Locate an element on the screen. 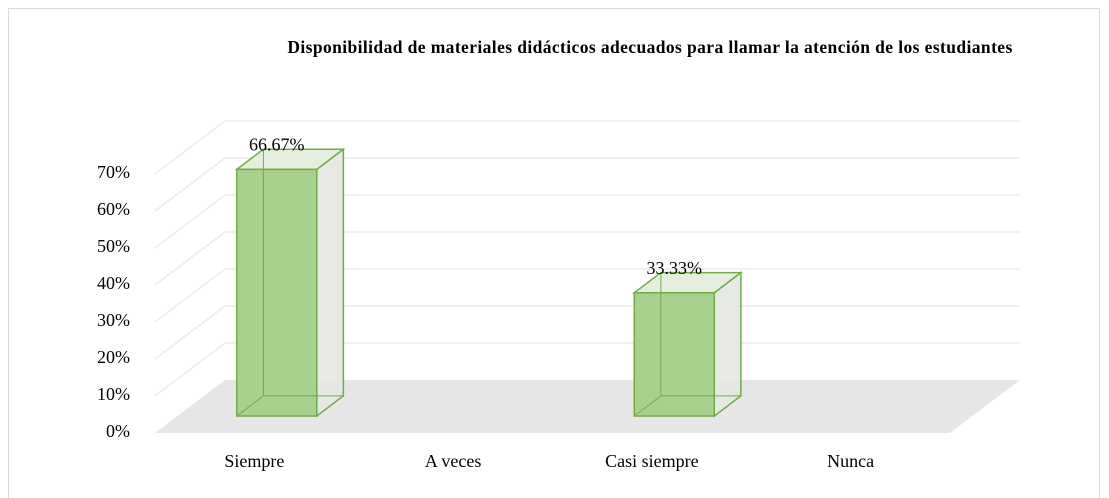 The height and width of the screenshot is (498, 1109). x-tick-label: Nunca is located at coordinates (850, 461).